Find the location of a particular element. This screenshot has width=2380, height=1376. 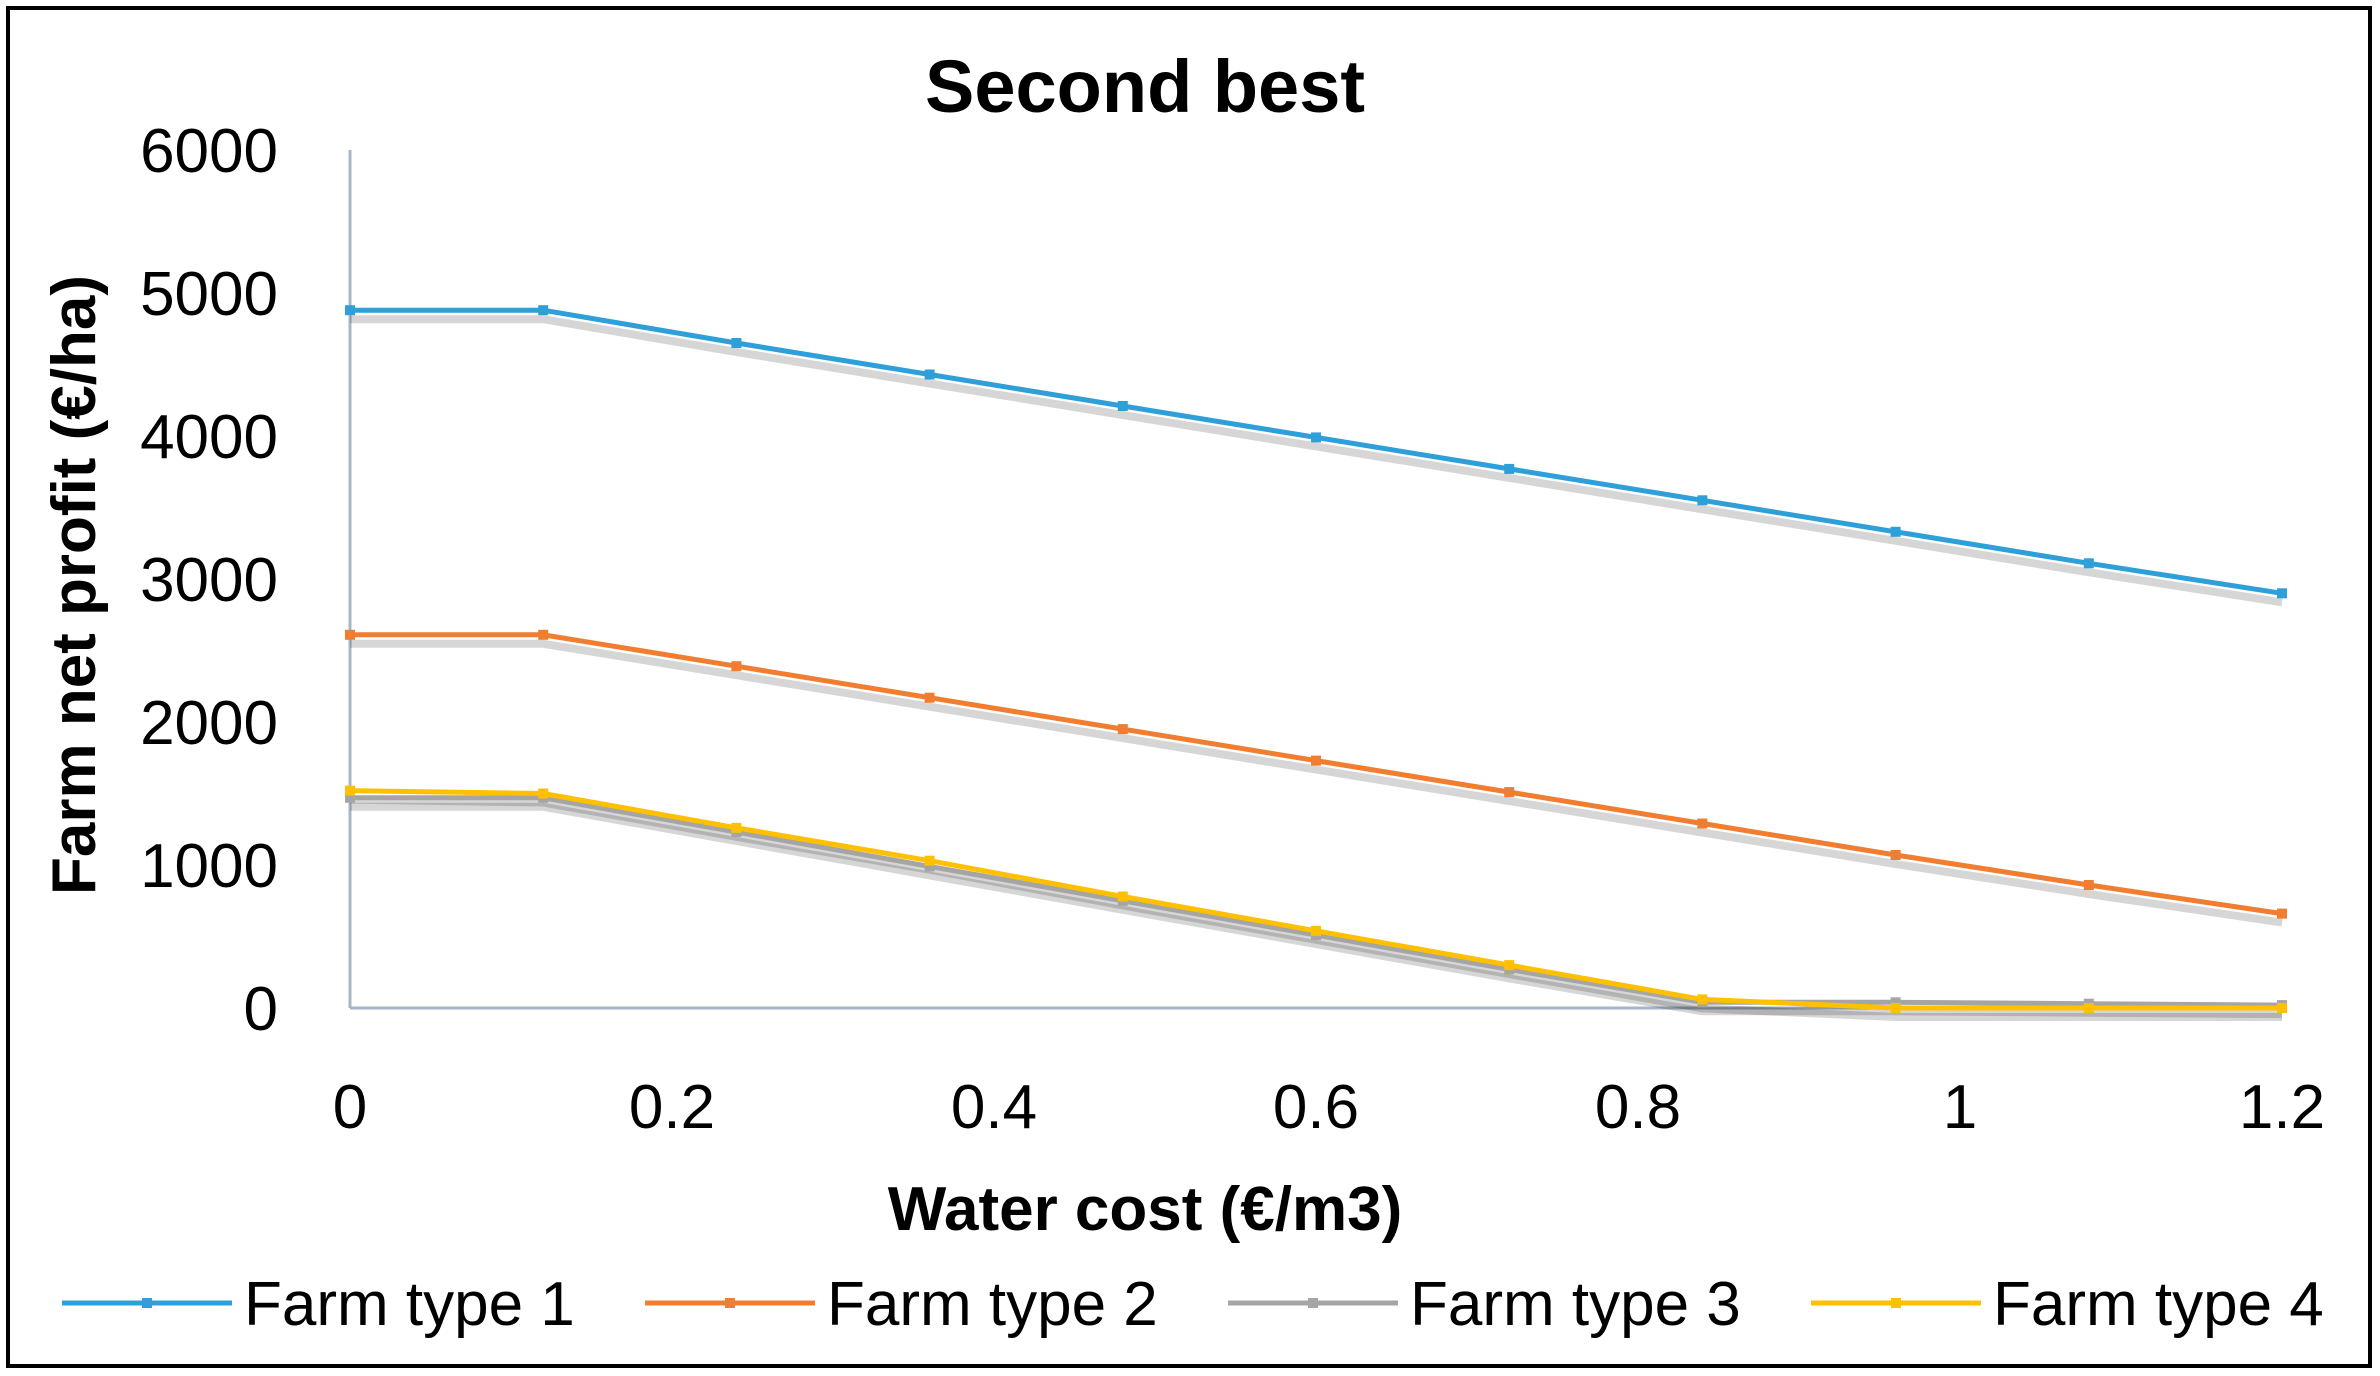

y-axis-label: Farm net profit (€/ha) is located at coordinates (74, 585).